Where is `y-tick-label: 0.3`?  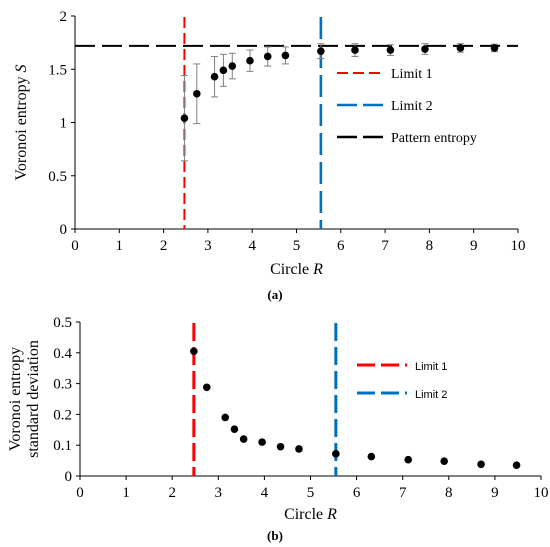
y-tick-label: 0.3 is located at coordinates (62, 385).